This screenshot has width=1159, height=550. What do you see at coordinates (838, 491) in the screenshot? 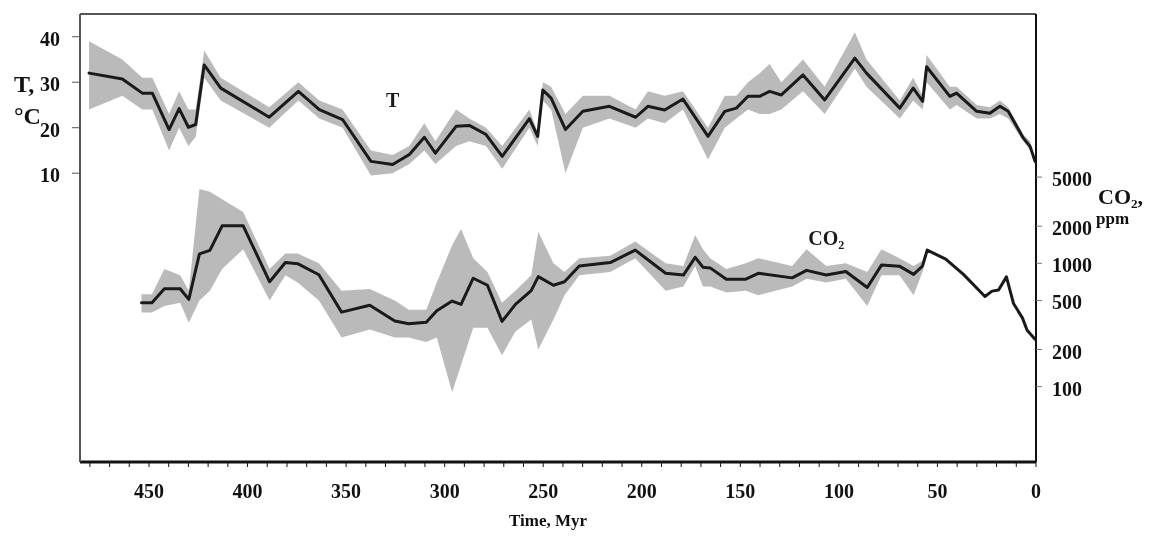
I see `x-tick-label: 100` at bounding box center [838, 491].